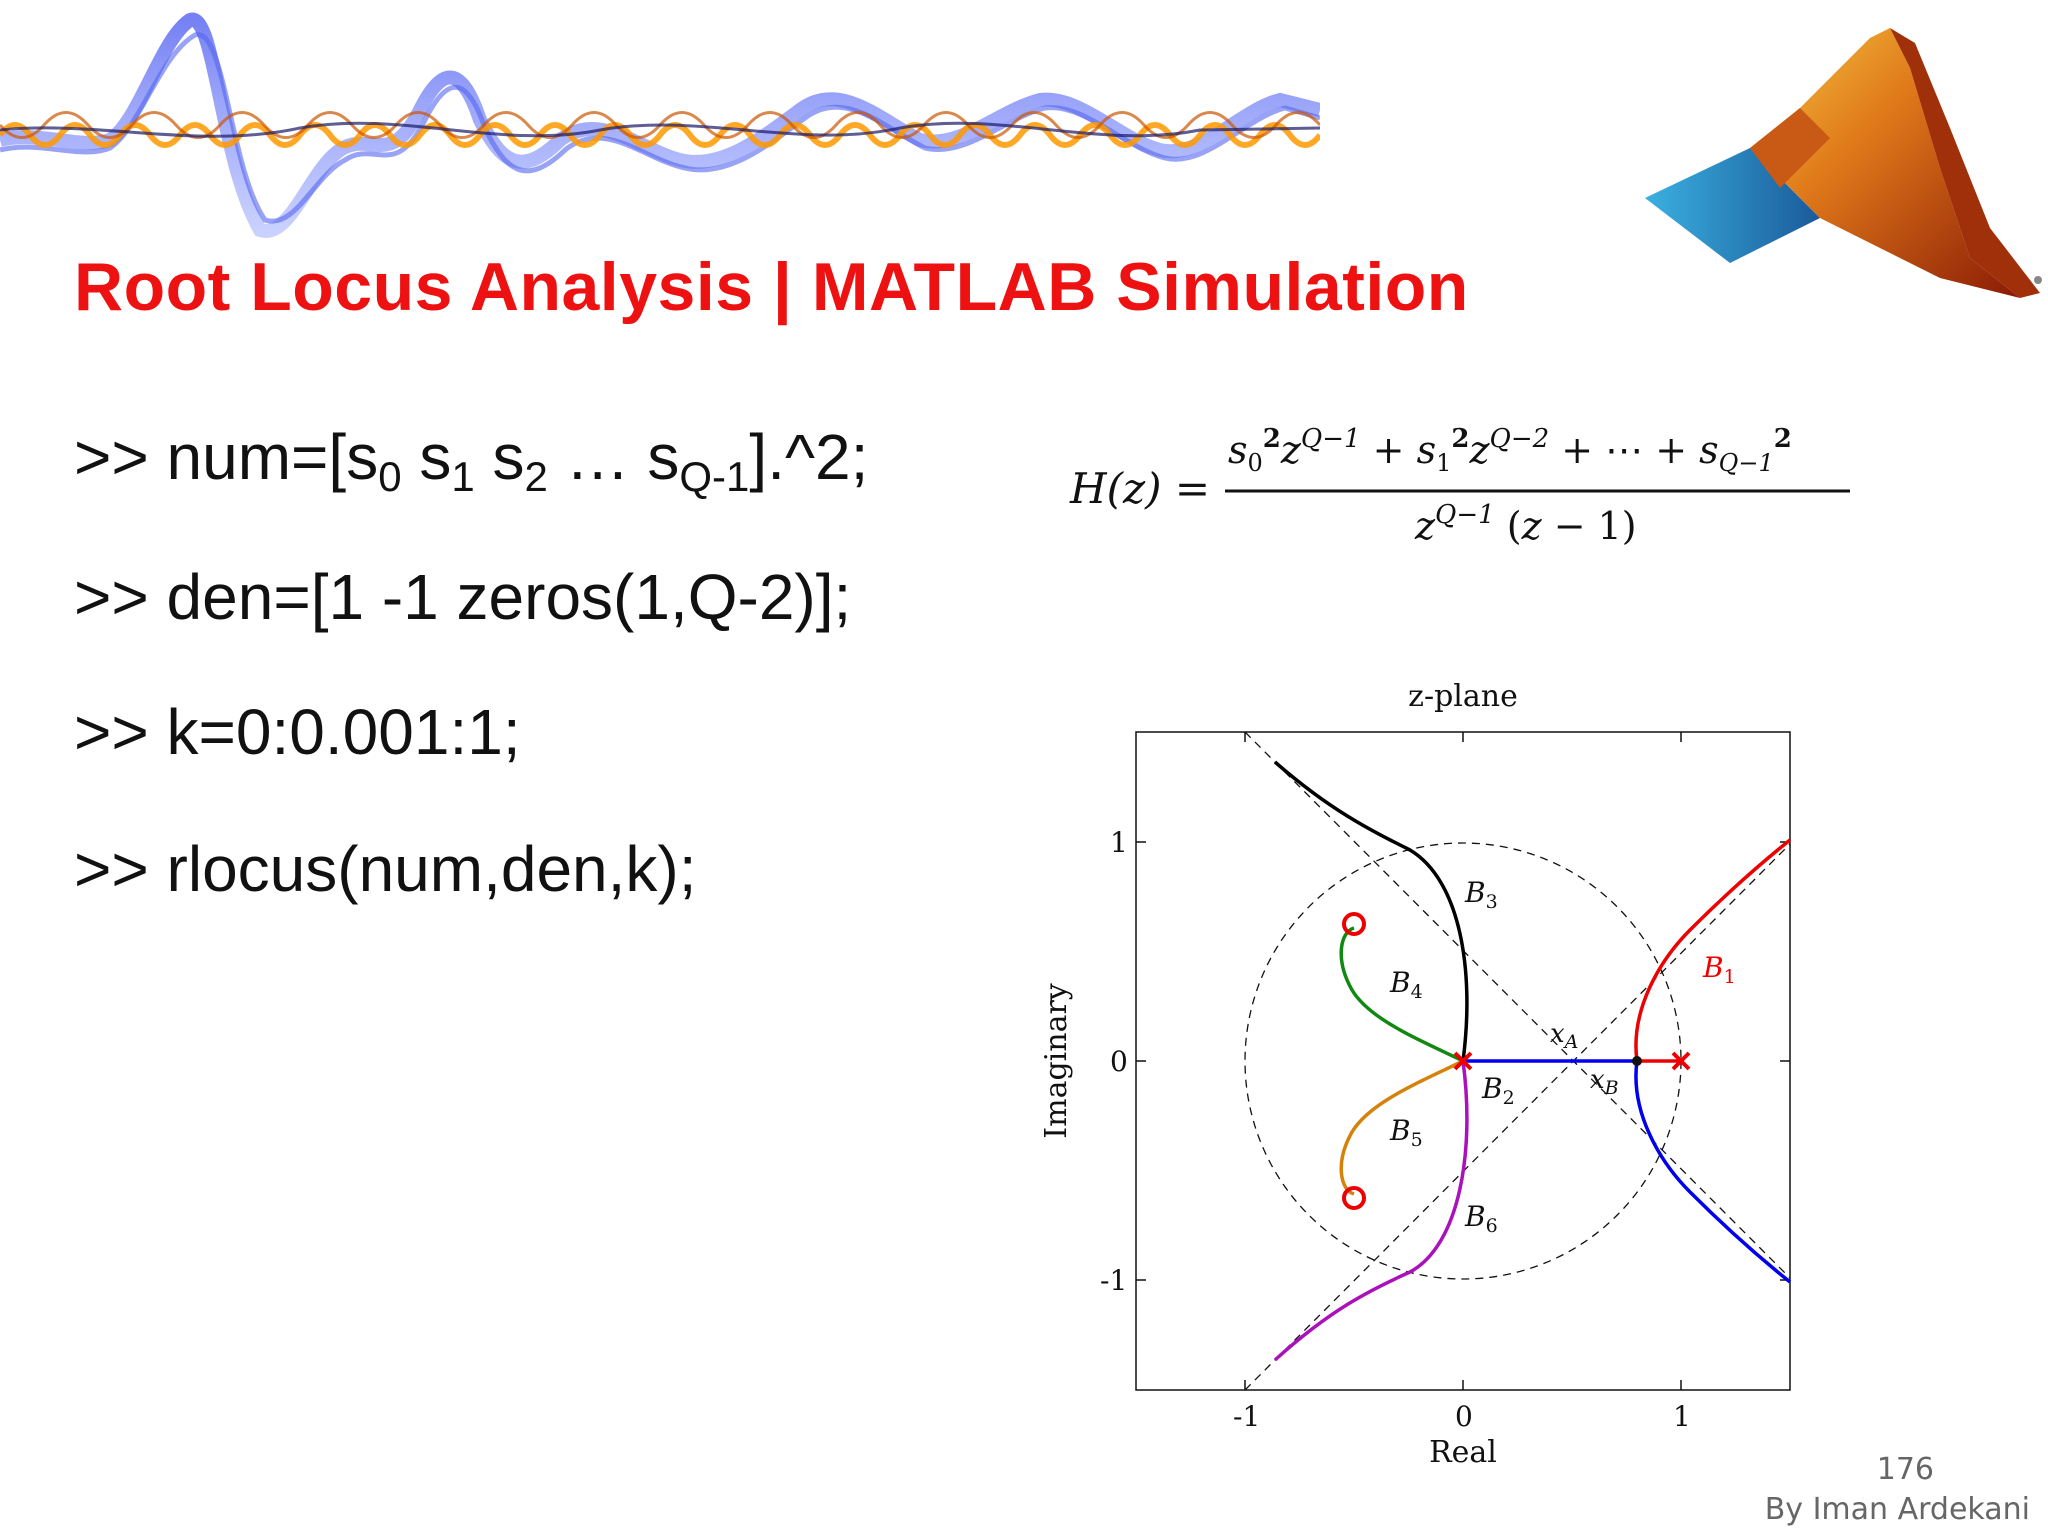 The height and width of the screenshot is (1536, 2048). Describe the element at coordinates (1481, 1218) in the screenshot. I see `label-b6: B6` at that location.